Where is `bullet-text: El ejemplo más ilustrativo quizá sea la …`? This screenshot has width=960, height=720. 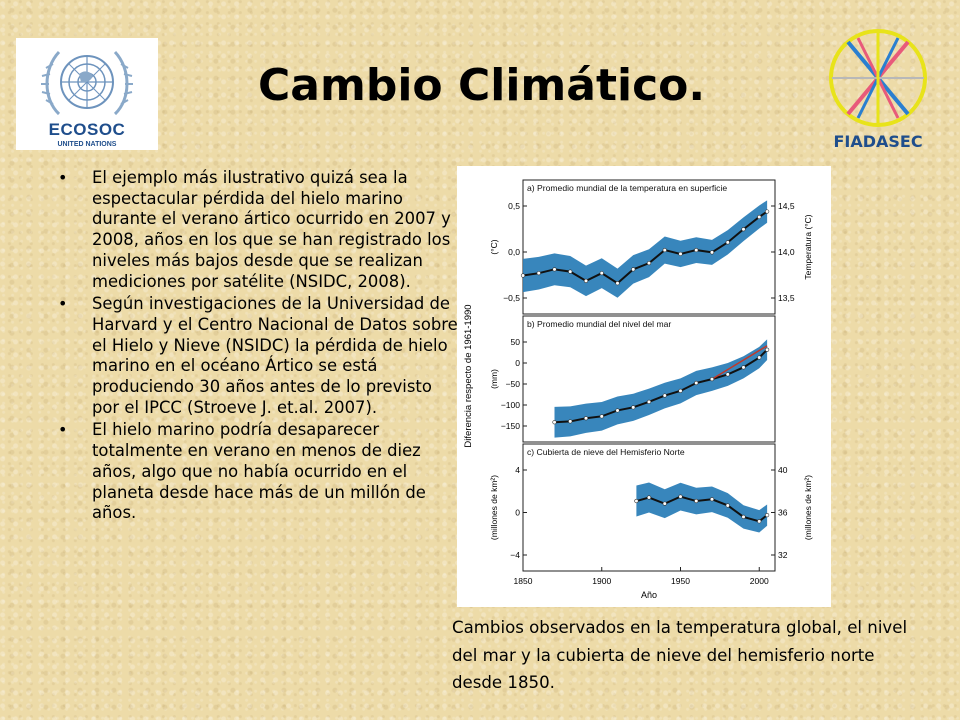 bullet-text: El ejemplo más ilustrativo quizá sea la … is located at coordinates (271, 229).